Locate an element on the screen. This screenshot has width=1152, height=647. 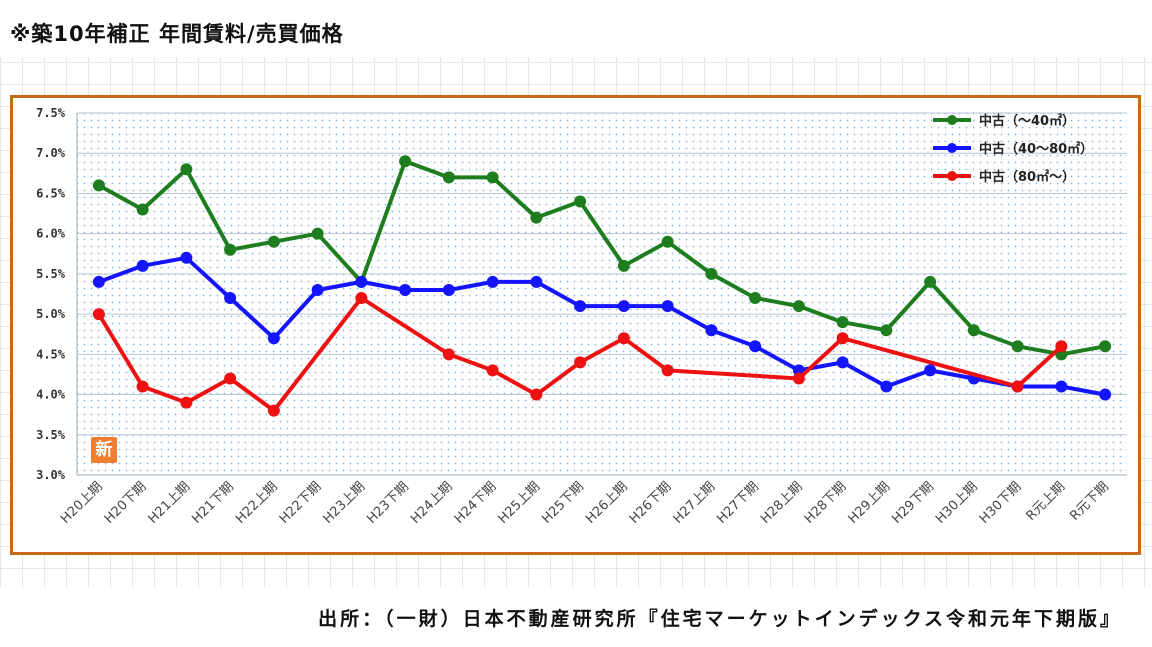
x-tick-label: H20上期 is located at coordinates (82, 503).